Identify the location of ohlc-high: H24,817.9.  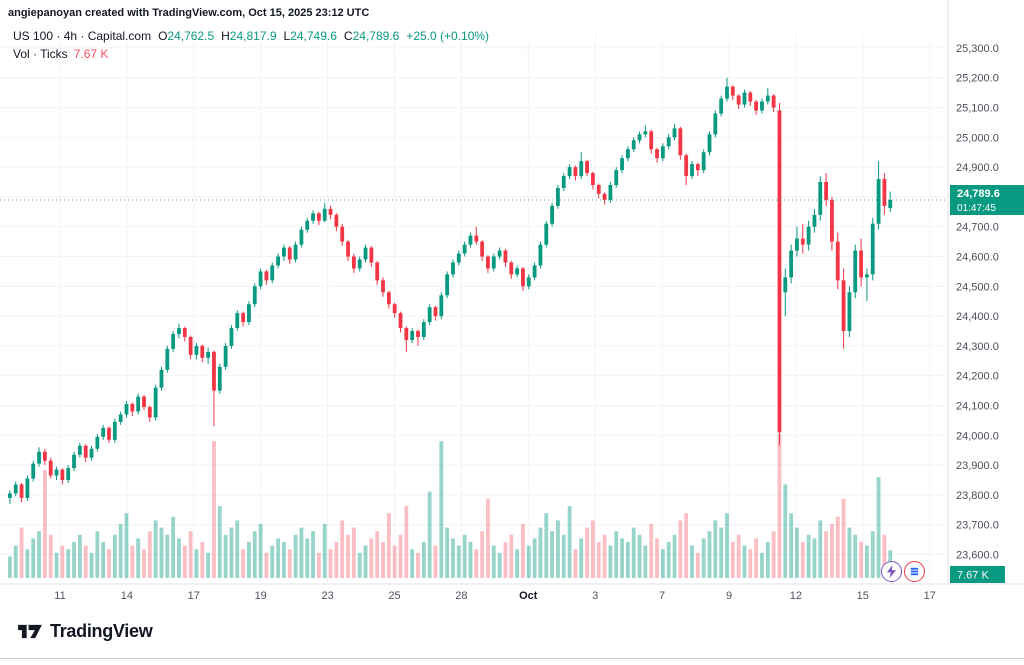
(249, 36).